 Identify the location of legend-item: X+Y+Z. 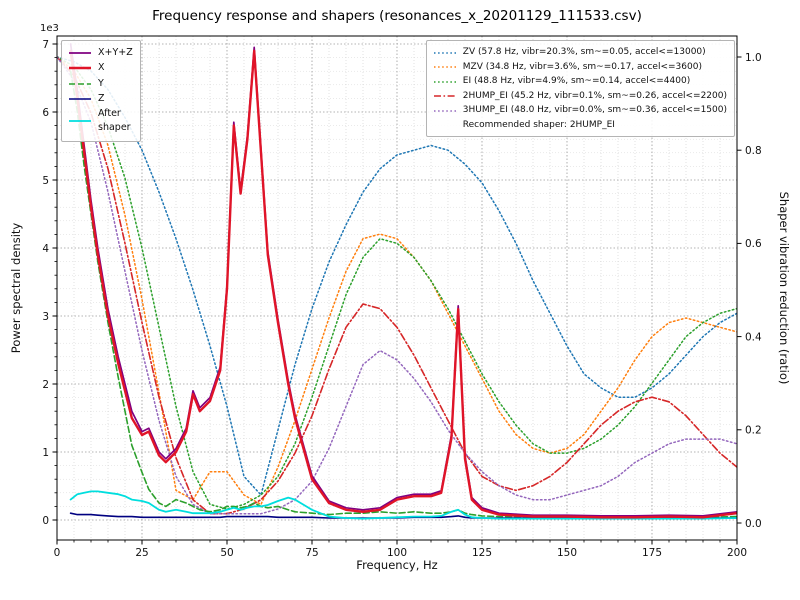
(100, 53).